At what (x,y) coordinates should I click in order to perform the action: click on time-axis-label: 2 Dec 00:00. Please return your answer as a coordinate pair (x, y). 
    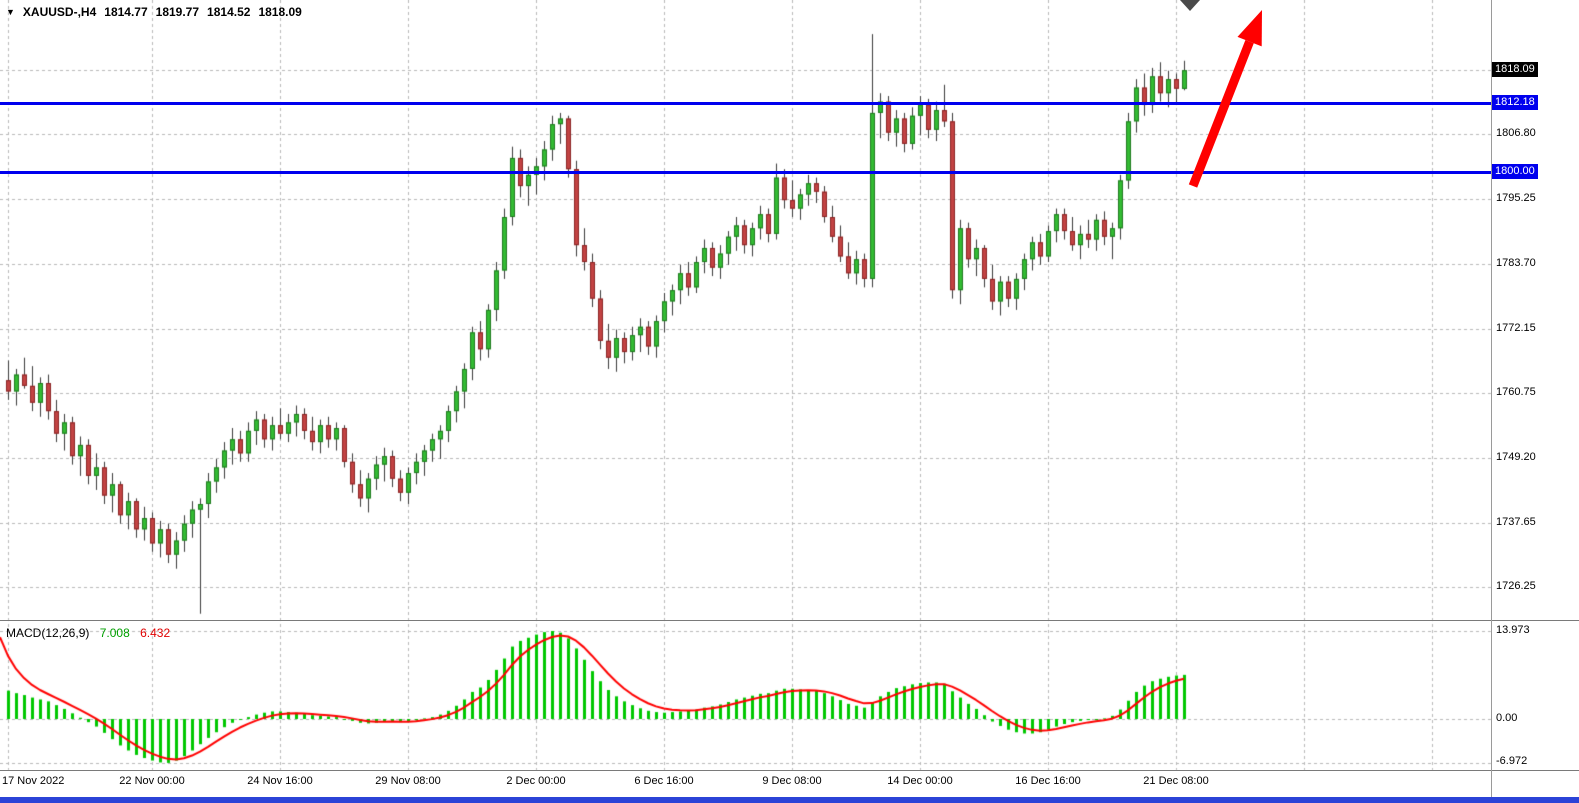
    Looking at the image, I should click on (536, 781).